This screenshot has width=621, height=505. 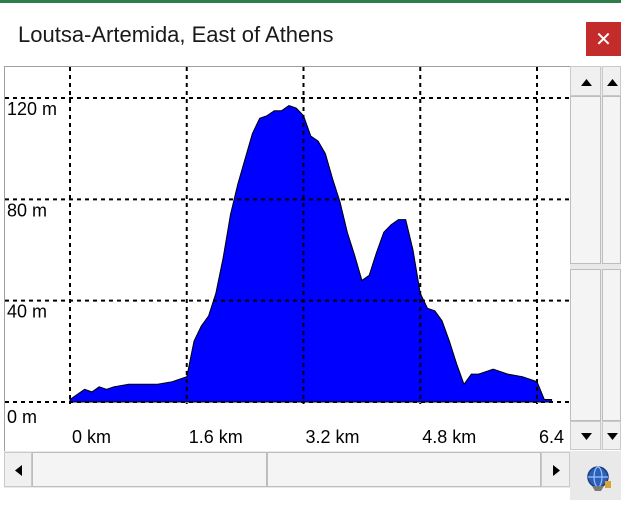 I want to click on close-icon: ✕, so click(x=603, y=39).